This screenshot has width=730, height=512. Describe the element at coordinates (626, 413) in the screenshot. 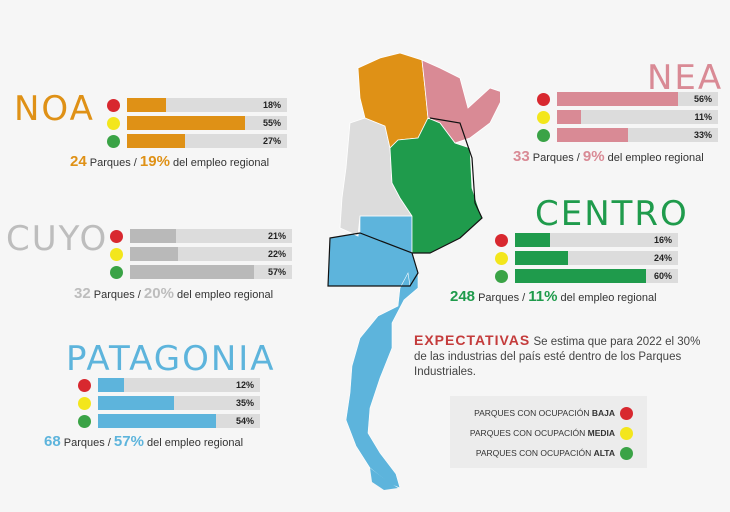

I see `legend-baja-dot` at that location.